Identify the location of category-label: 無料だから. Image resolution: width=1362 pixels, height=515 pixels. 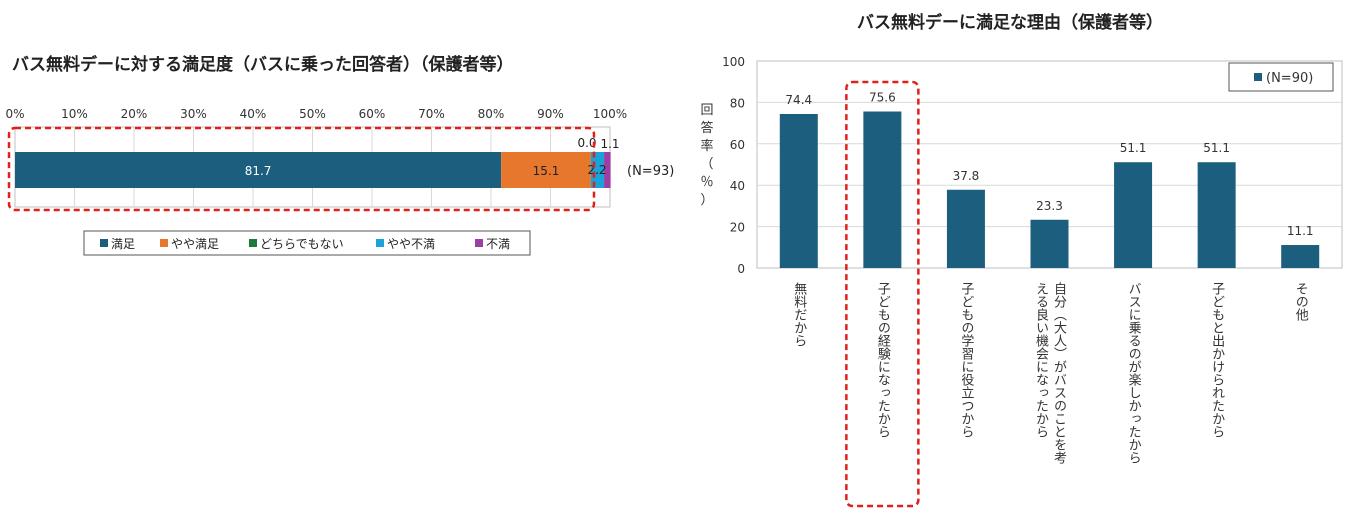
(799, 314).